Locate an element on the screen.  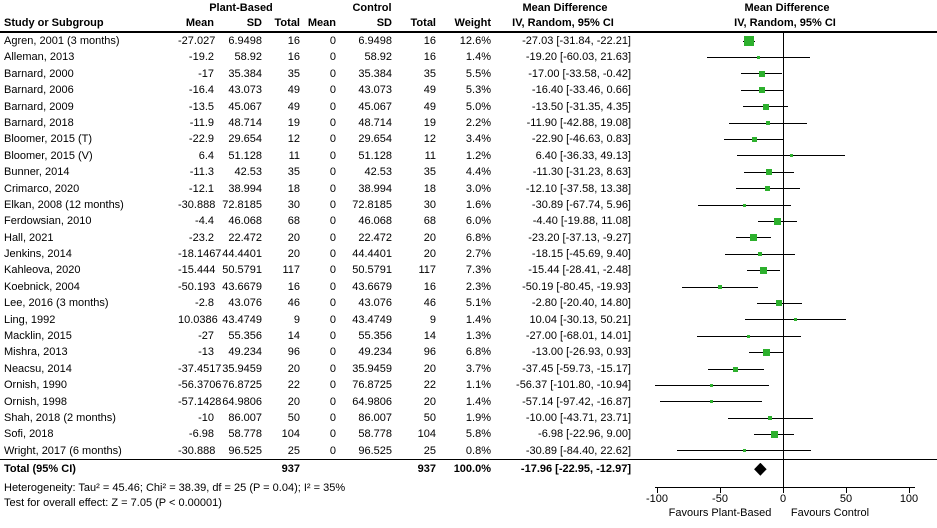
study-label: Ornish, 1990 is located at coordinates (35, 385).